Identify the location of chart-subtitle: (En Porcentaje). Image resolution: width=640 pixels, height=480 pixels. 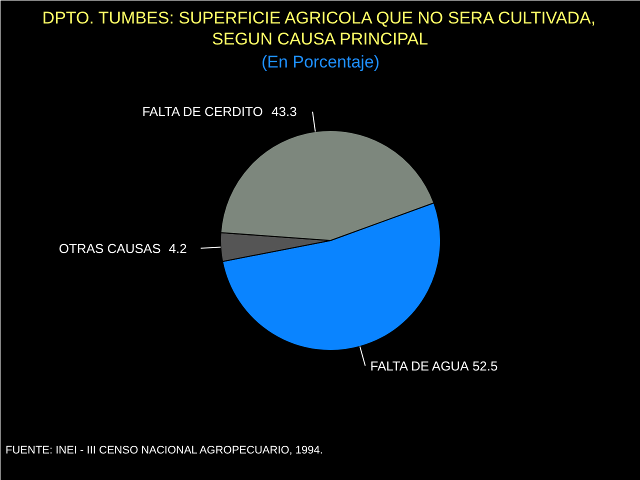
(320, 62).